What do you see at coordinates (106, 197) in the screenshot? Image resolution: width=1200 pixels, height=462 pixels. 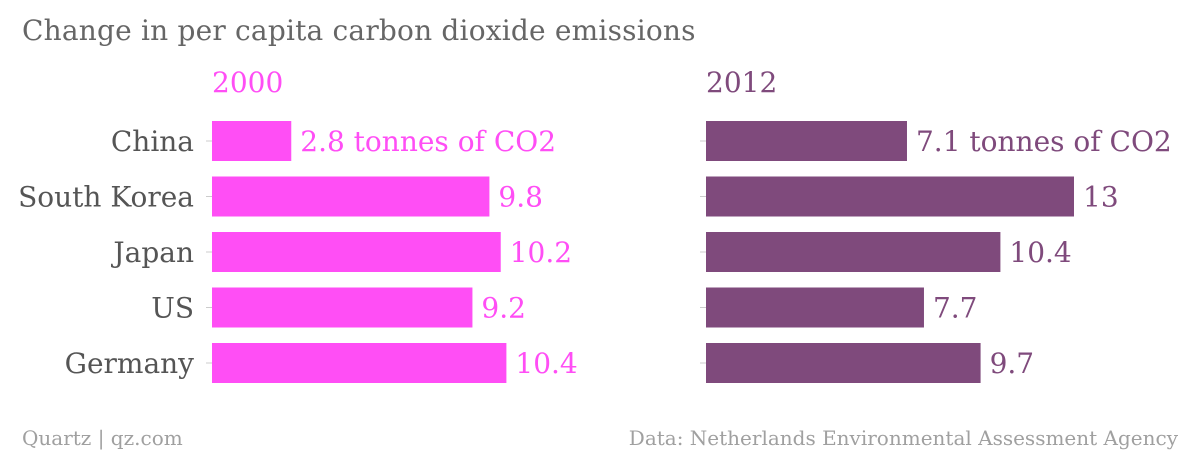 I see `category-label: South Korea` at bounding box center [106, 197].